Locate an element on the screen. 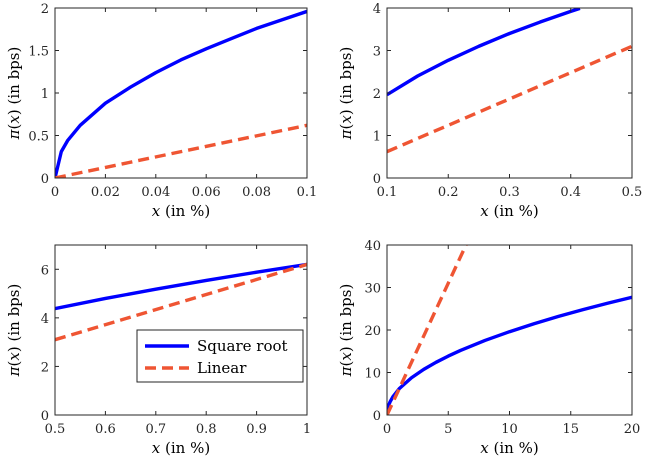 Image resolution: width=654 pixels, height=462 pixels. x-tick-label: 5 is located at coordinates (448, 429).